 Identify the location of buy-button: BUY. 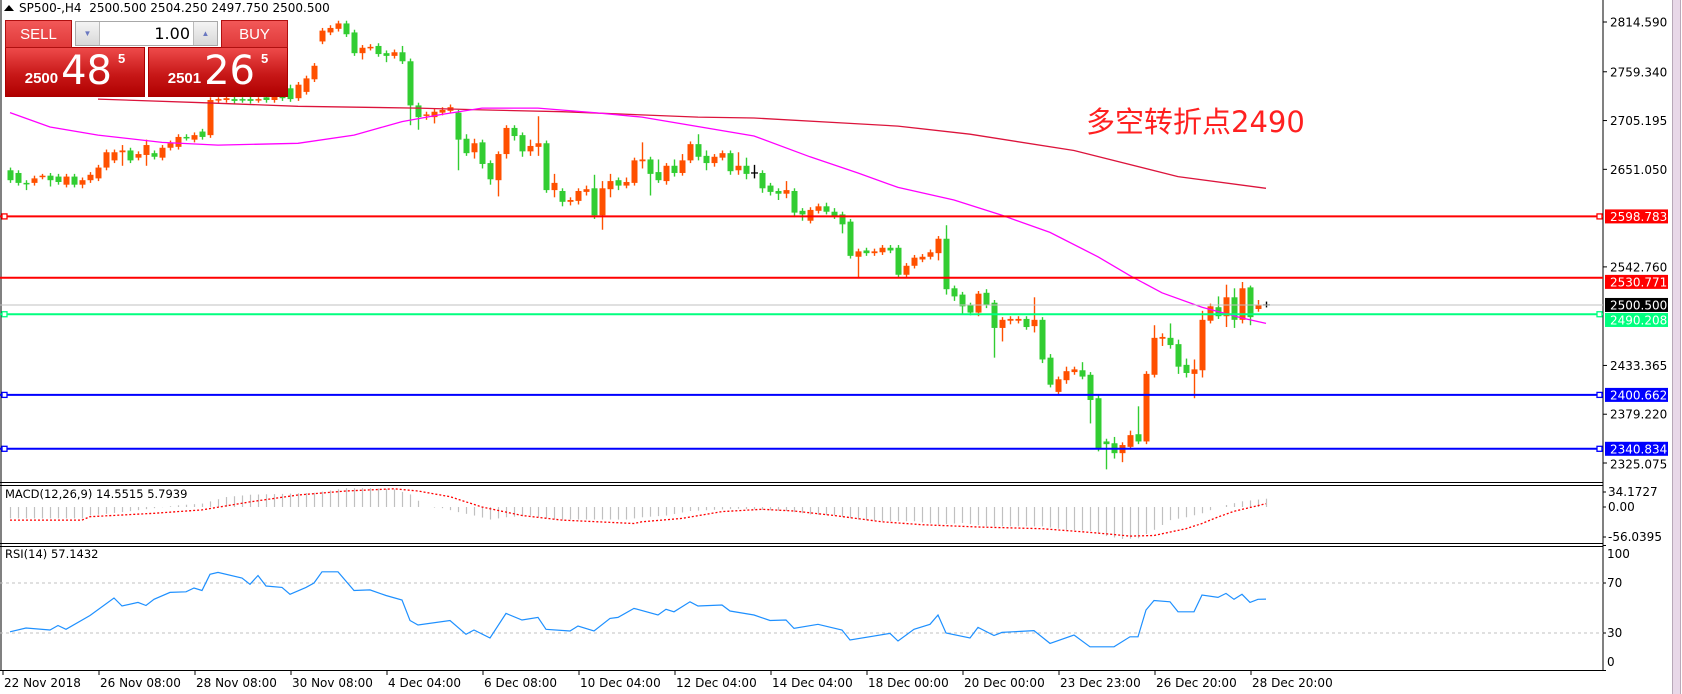
(254, 34).